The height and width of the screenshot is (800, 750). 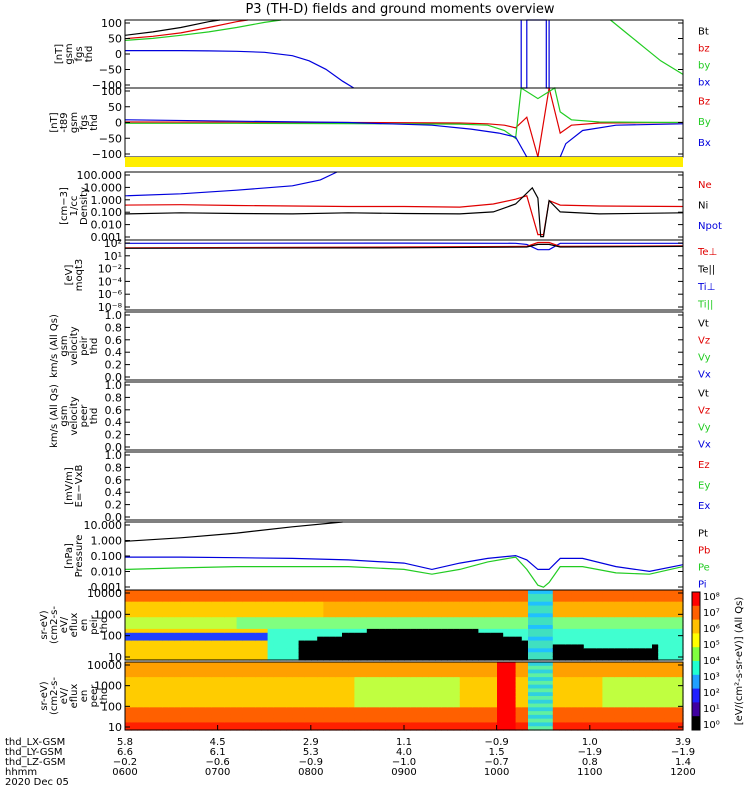 What do you see at coordinates (114, 365) in the screenshot?
I see `ytick-label: 0.2` at bounding box center [114, 365].